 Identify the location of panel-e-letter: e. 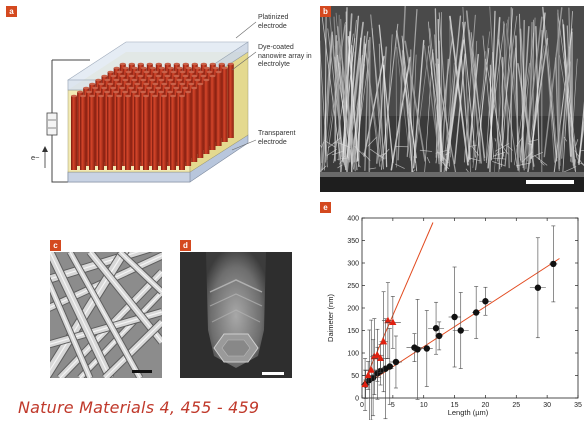
(325, 207).